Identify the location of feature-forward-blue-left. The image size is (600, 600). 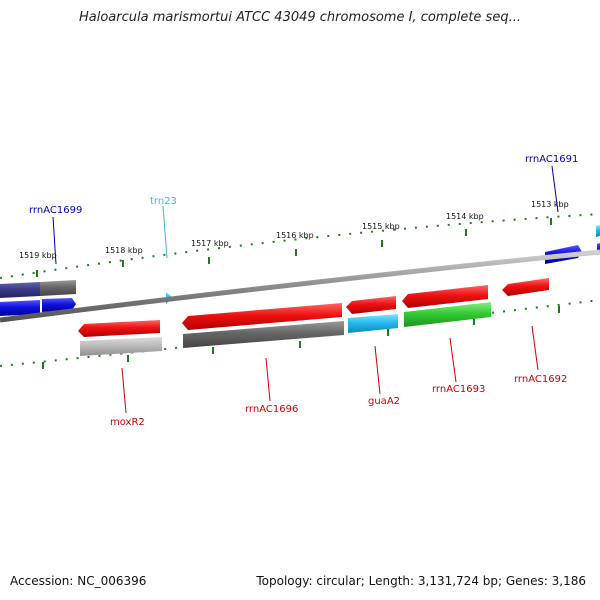
(20, 308).